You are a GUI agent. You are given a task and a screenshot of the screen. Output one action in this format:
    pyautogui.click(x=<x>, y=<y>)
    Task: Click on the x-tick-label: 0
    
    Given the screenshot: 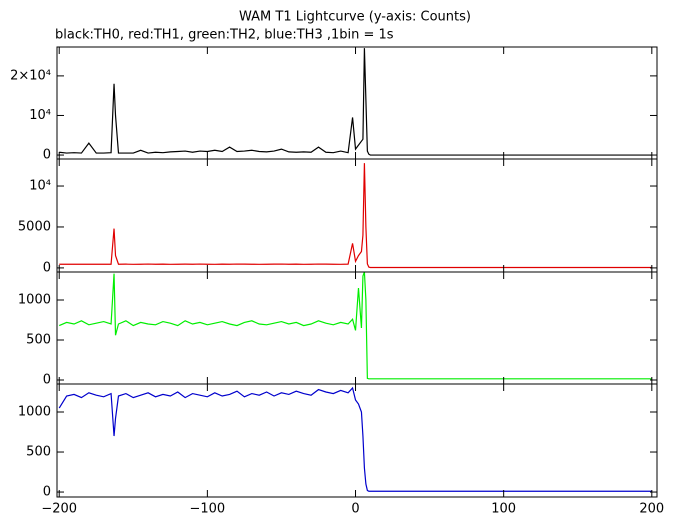 What is the action you would take?
    pyautogui.click(x=355, y=508)
    